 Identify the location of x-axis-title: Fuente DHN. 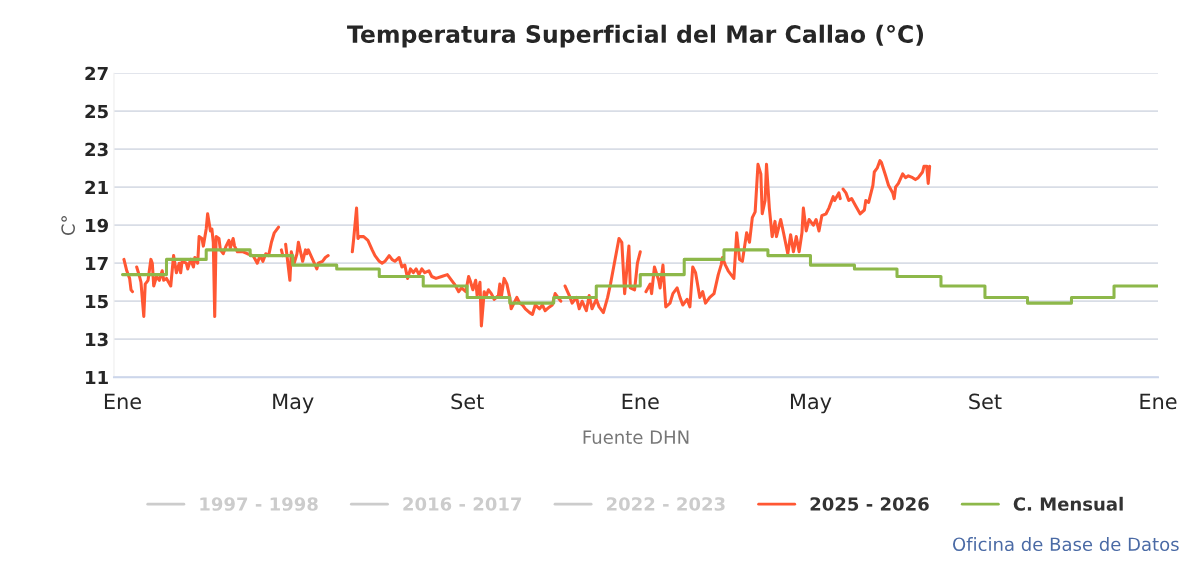
(636, 437).